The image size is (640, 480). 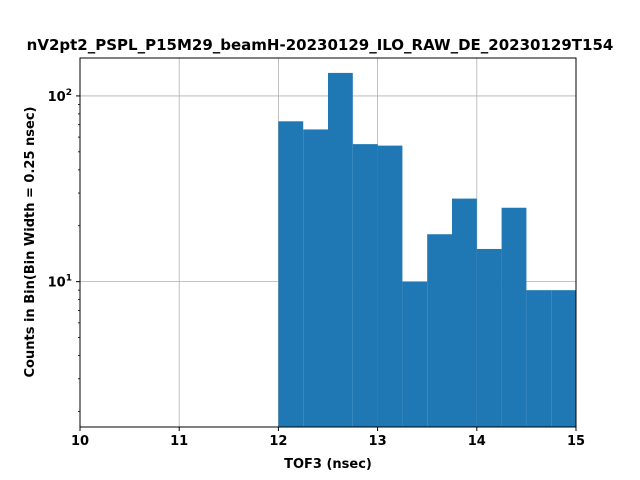 I want to click on y-axis-label: Counts in Bin(Bin Width = 0.25 nsec), so click(x=30, y=242).